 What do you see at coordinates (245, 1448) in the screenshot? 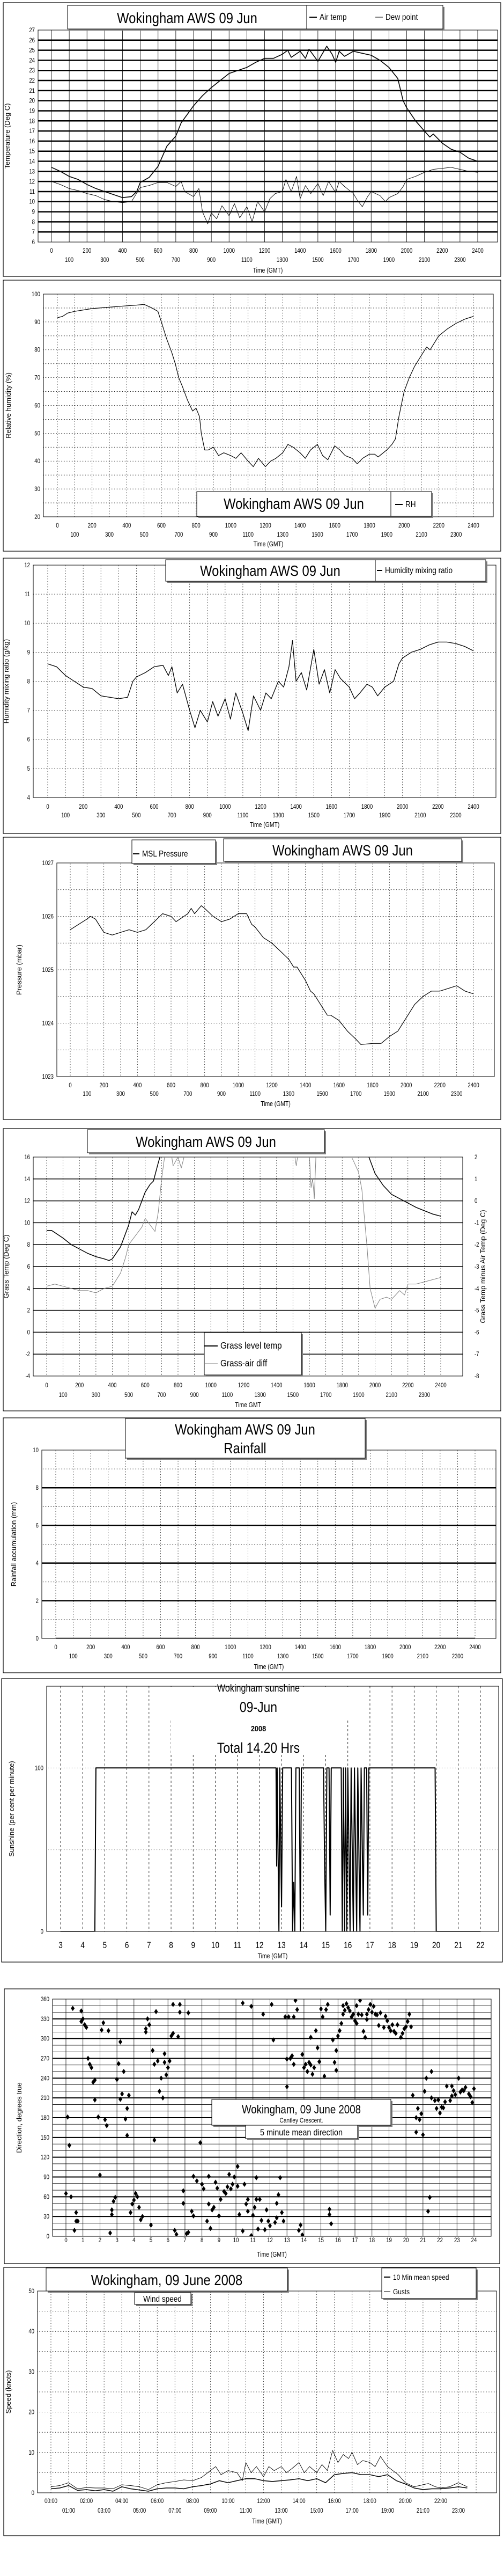
I see `chart-subtitle: Rainfall` at bounding box center [245, 1448].